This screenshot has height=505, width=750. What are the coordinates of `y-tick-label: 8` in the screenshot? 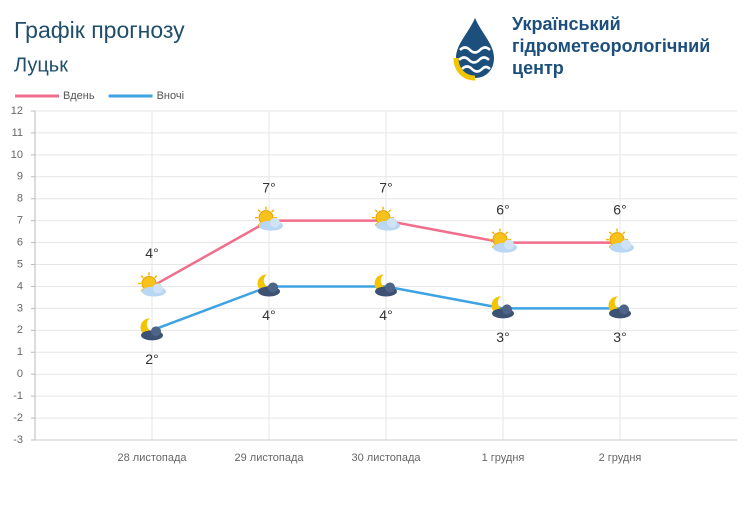 It's located at (20, 199).